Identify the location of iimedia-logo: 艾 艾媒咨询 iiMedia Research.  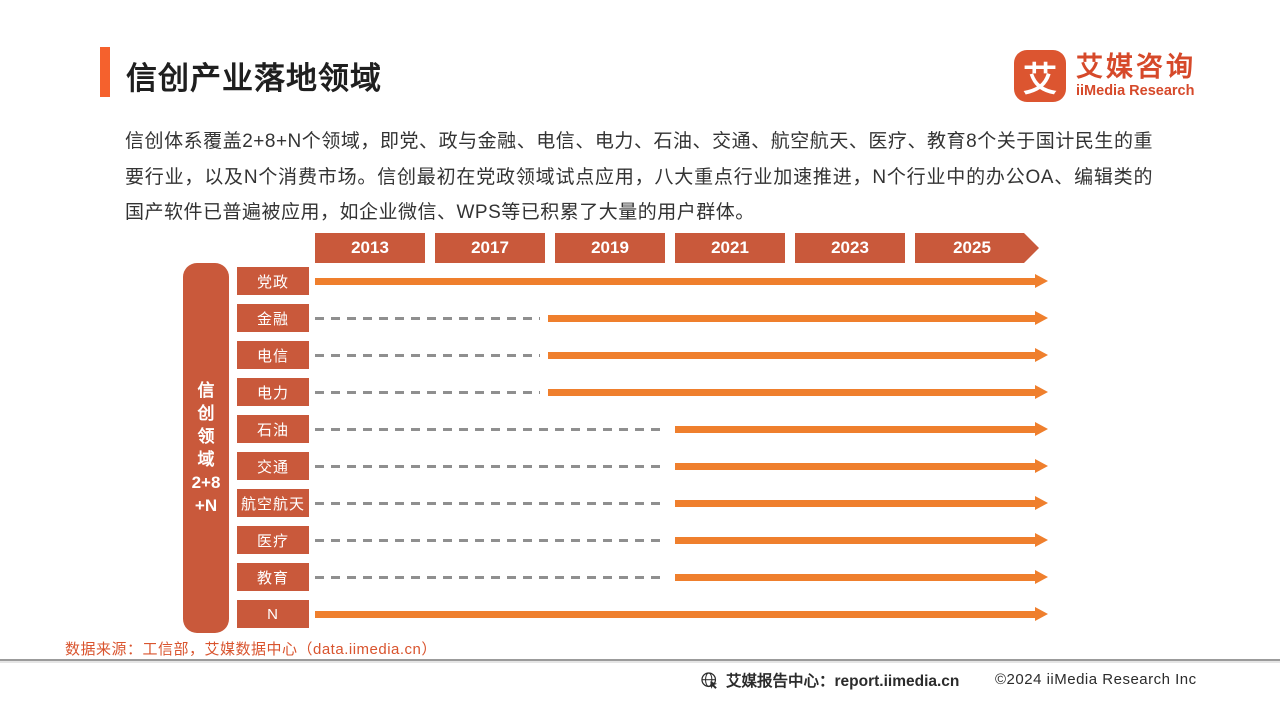
(1105, 76).